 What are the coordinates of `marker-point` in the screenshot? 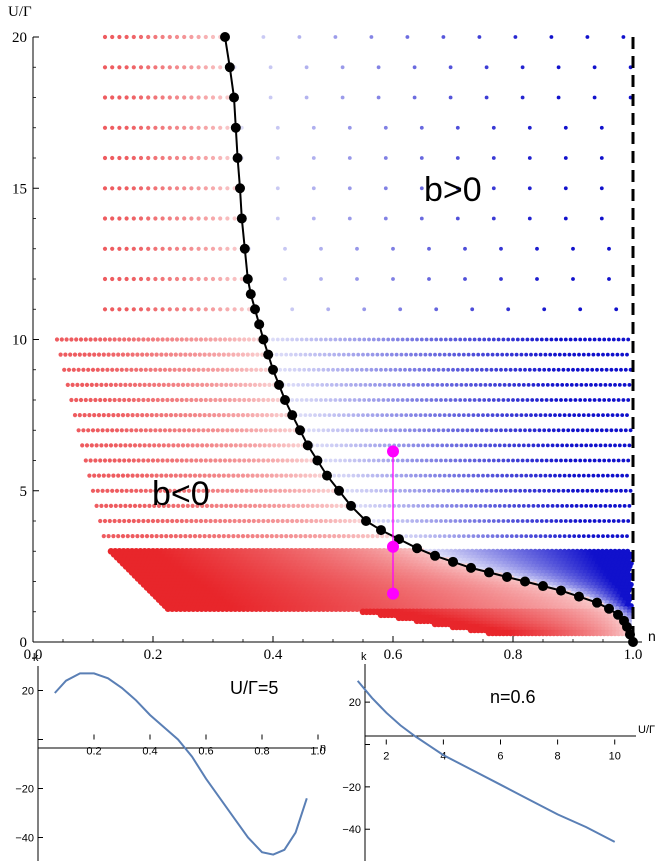 It's located at (393, 593).